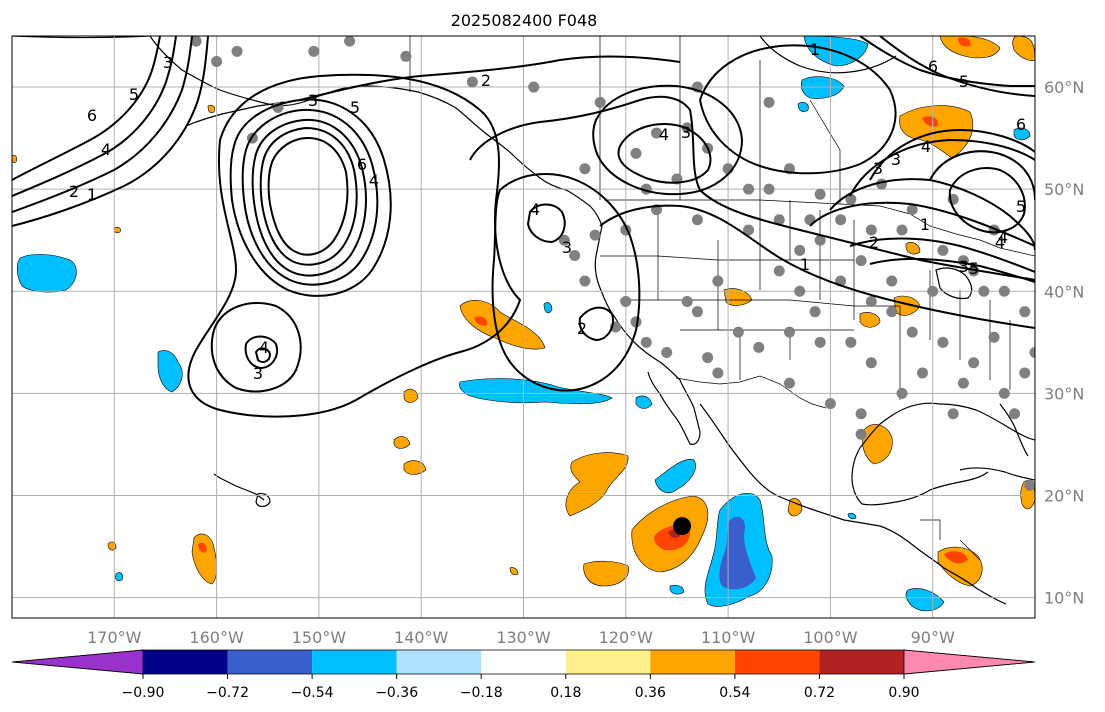  Describe the element at coordinates (1064, 291) in the screenshot. I see `lat-tick-label: 40°N` at that location.